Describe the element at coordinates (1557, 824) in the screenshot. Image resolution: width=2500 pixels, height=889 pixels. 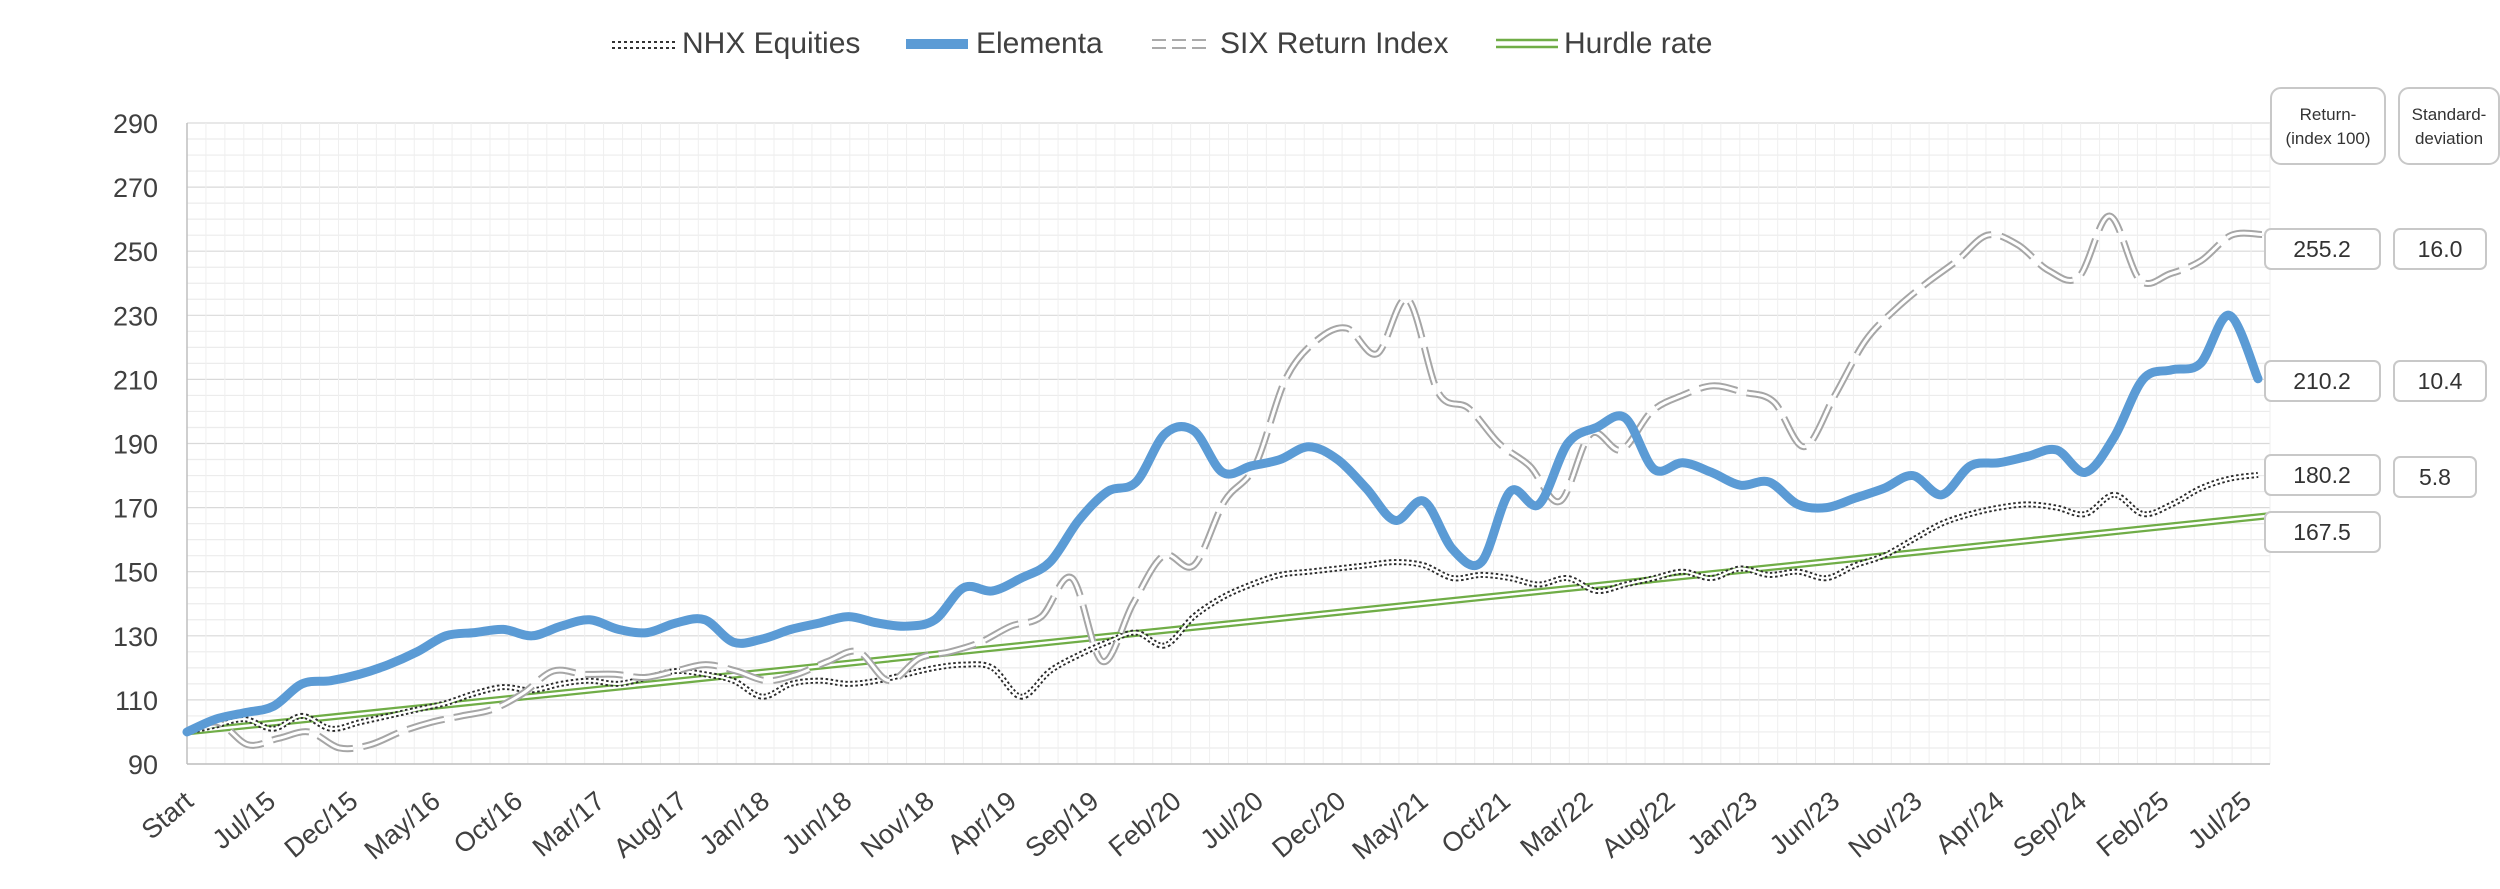
I see `x-tick-label: Mar/22` at that location.